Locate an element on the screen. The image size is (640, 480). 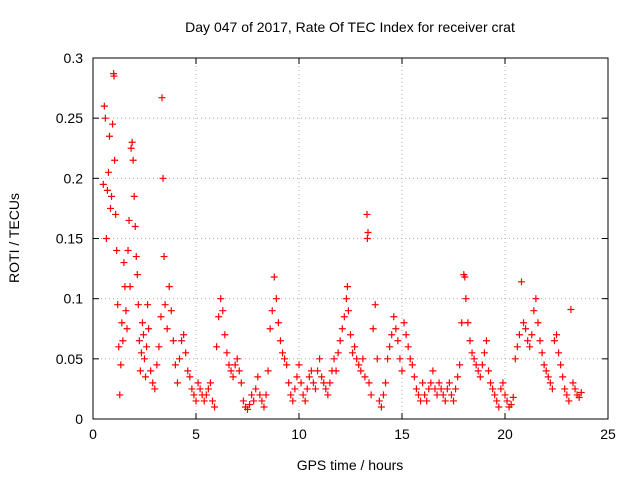
x-tick-labels: 0 5 10 15 20 25 is located at coordinates (352, 434).